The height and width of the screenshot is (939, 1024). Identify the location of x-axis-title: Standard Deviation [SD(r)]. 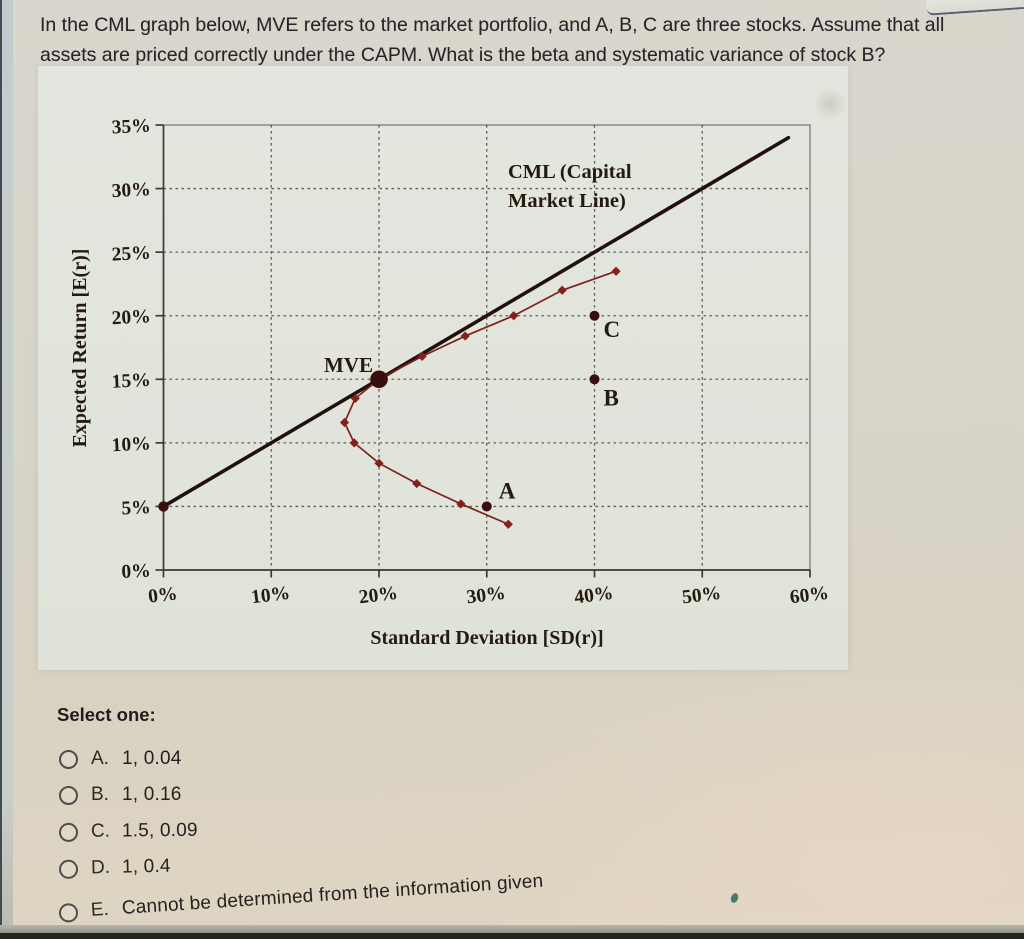
(486, 638).